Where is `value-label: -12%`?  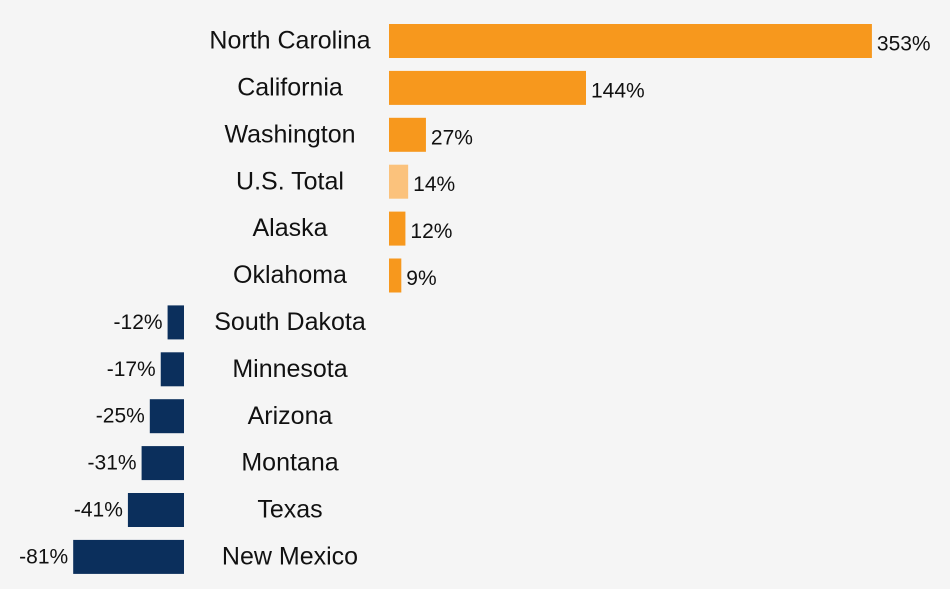 value-label: -12% is located at coordinates (138, 322).